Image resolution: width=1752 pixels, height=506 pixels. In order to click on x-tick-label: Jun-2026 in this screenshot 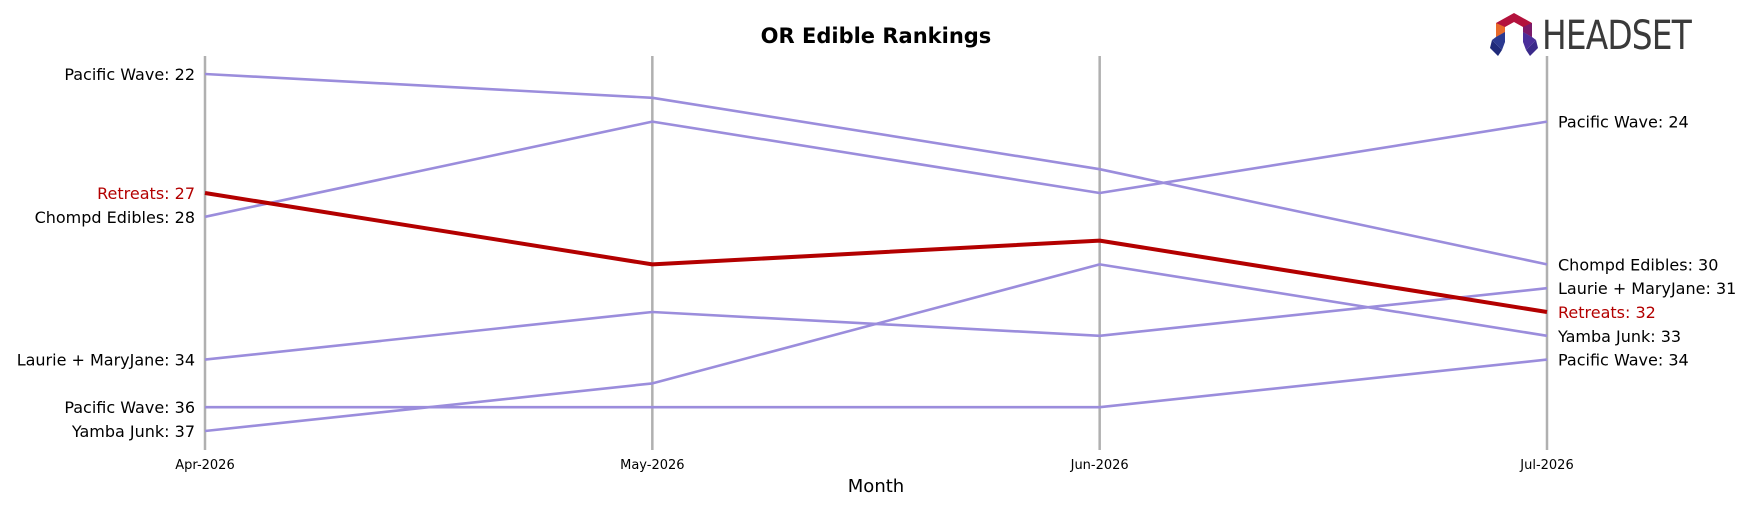, I will do `click(1099, 465)`.